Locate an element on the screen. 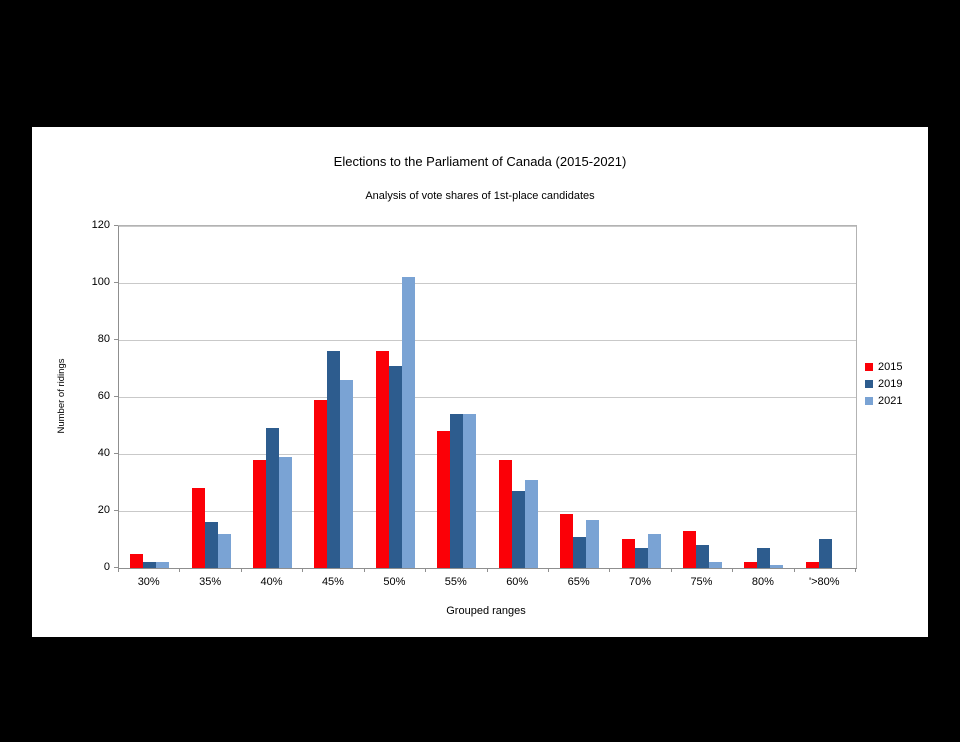 The image size is (960, 742). bar-2015-75% is located at coordinates (689, 549).